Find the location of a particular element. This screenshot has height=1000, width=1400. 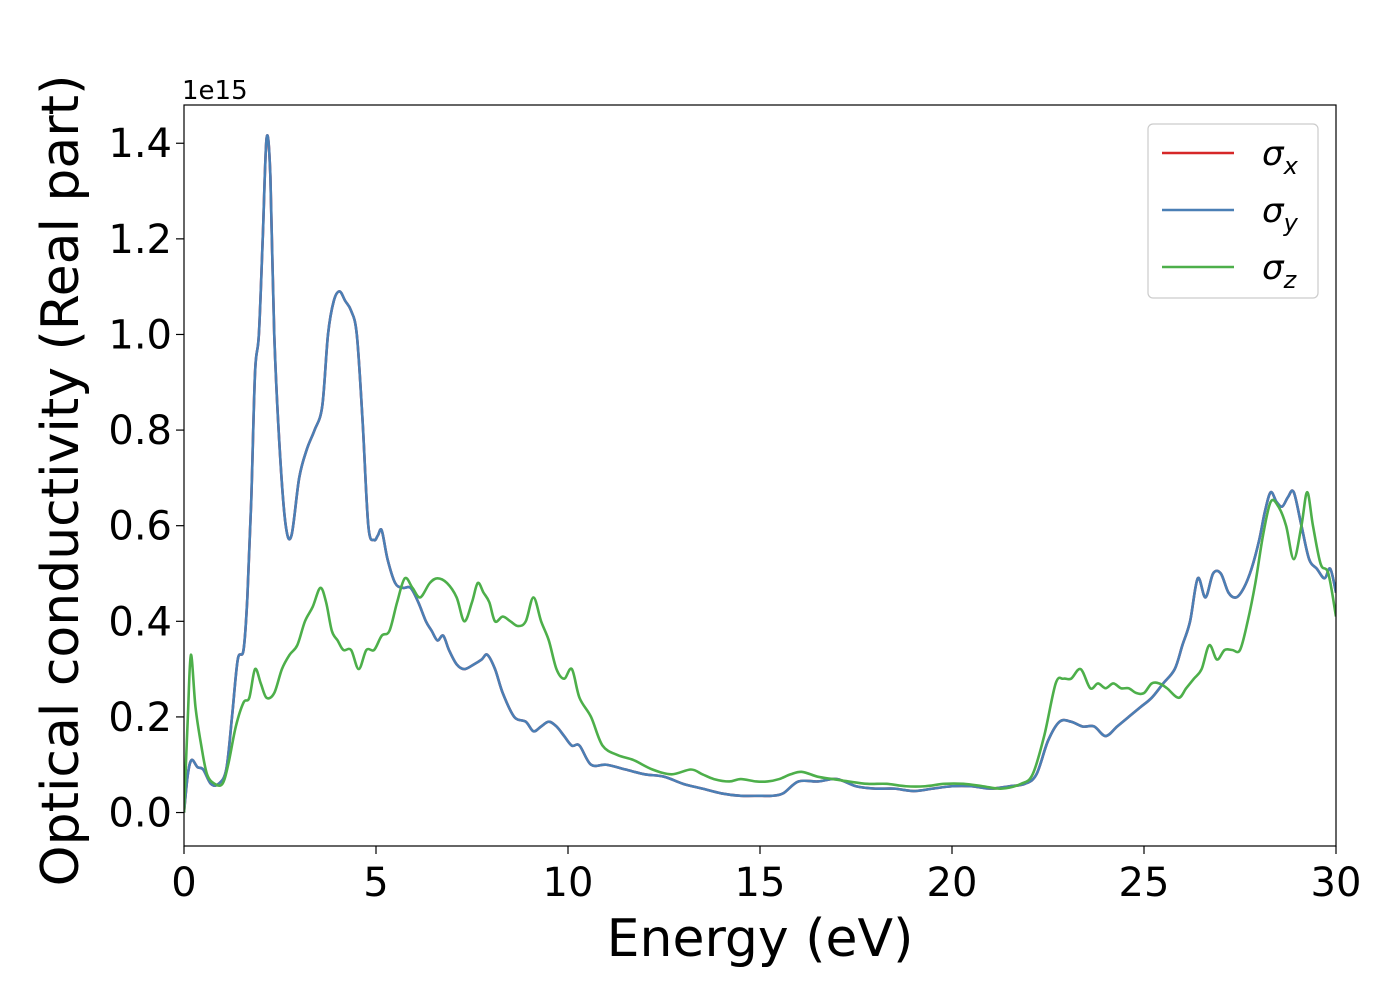

y-tick-label: 1.4 is located at coordinates (140, 144).